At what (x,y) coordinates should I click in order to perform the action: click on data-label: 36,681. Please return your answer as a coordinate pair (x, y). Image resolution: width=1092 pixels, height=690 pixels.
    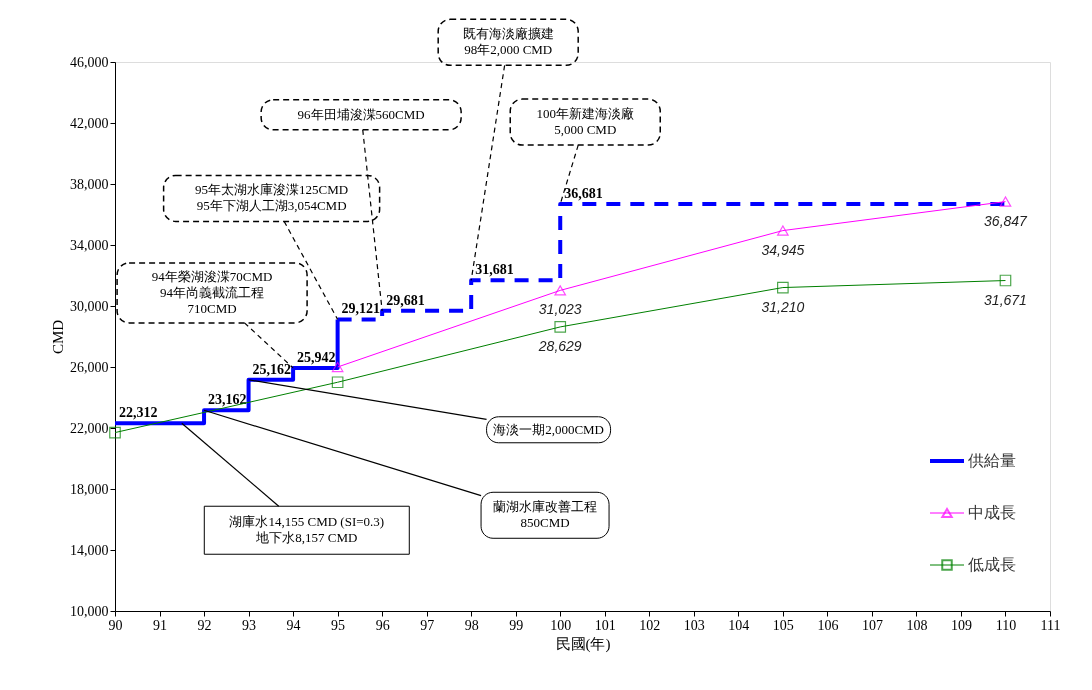
    Looking at the image, I should click on (583, 194).